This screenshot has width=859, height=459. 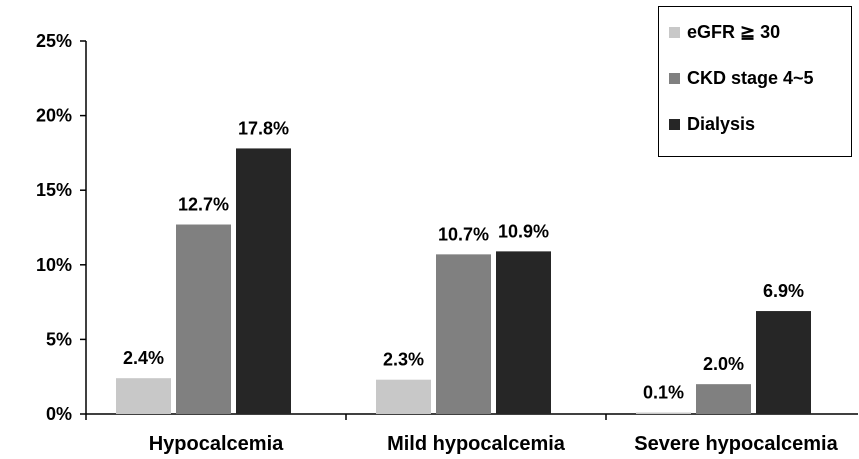 What do you see at coordinates (403, 360) in the screenshot?
I see `bar-value-label: 2.3%` at bounding box center [403, 360].